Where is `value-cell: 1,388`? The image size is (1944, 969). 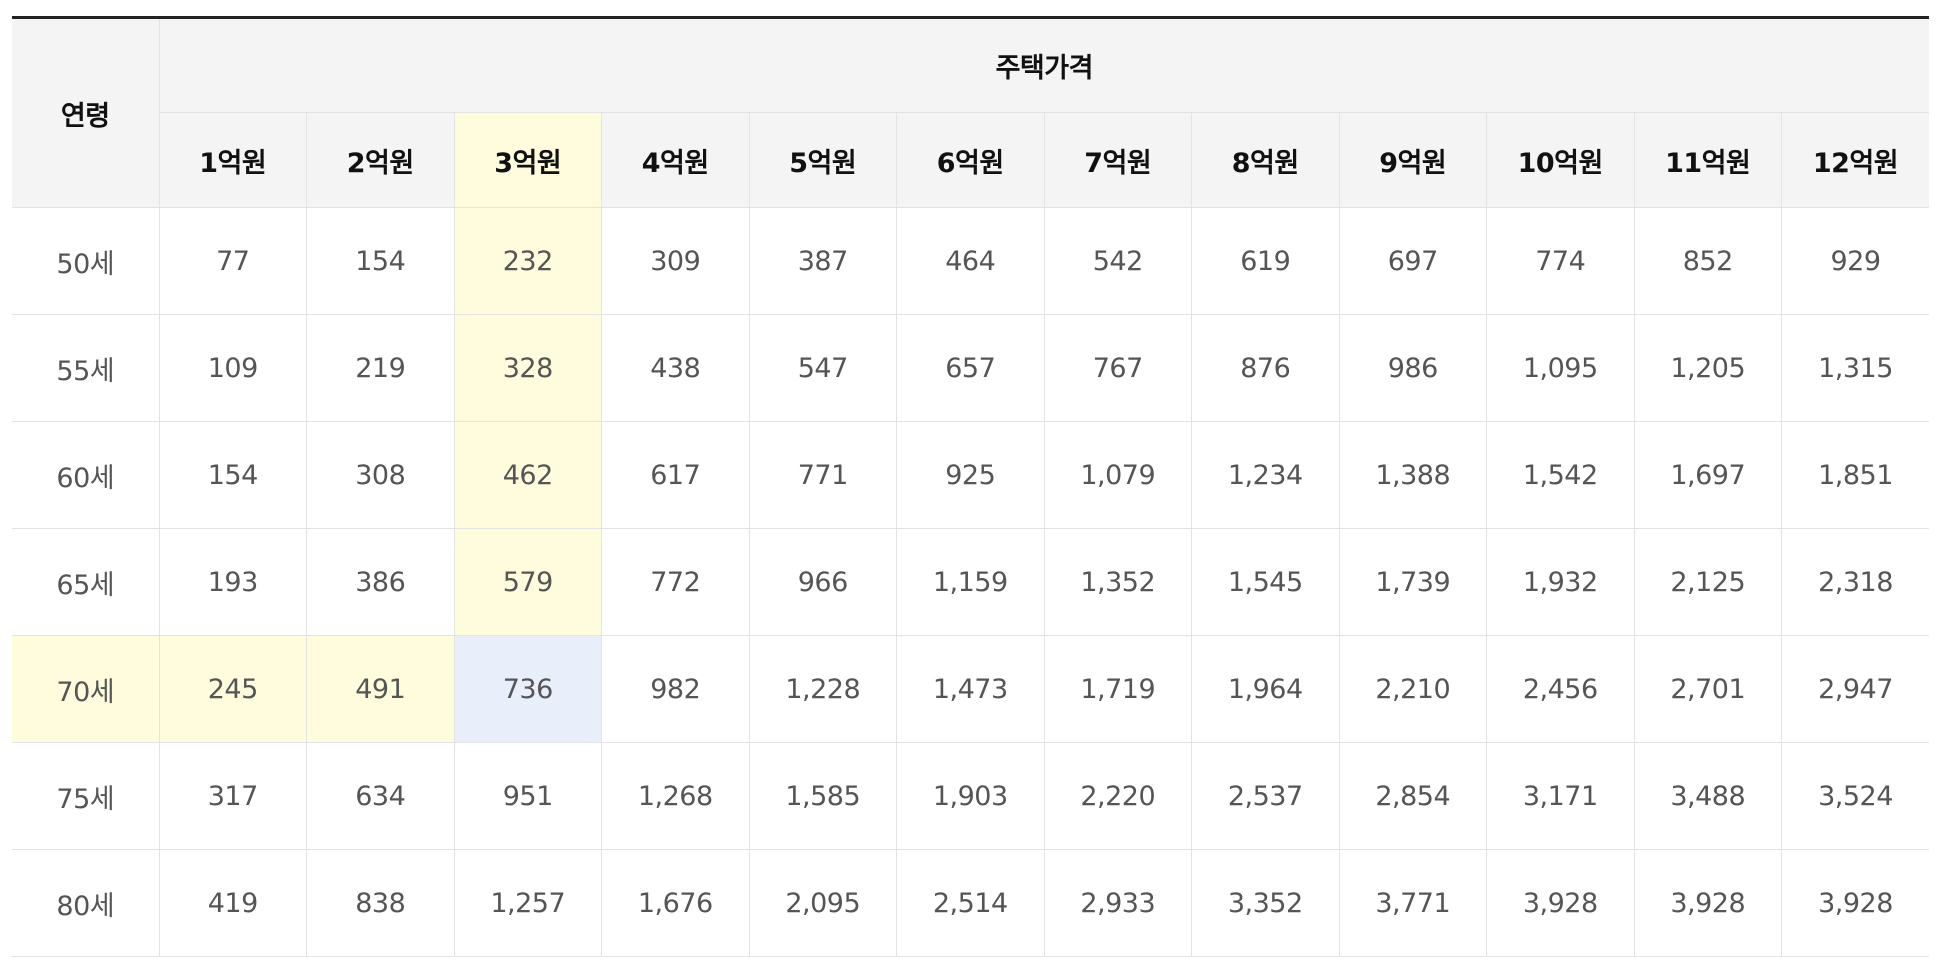 value-cell: 1,388 is located at coordinates (1412, 475).